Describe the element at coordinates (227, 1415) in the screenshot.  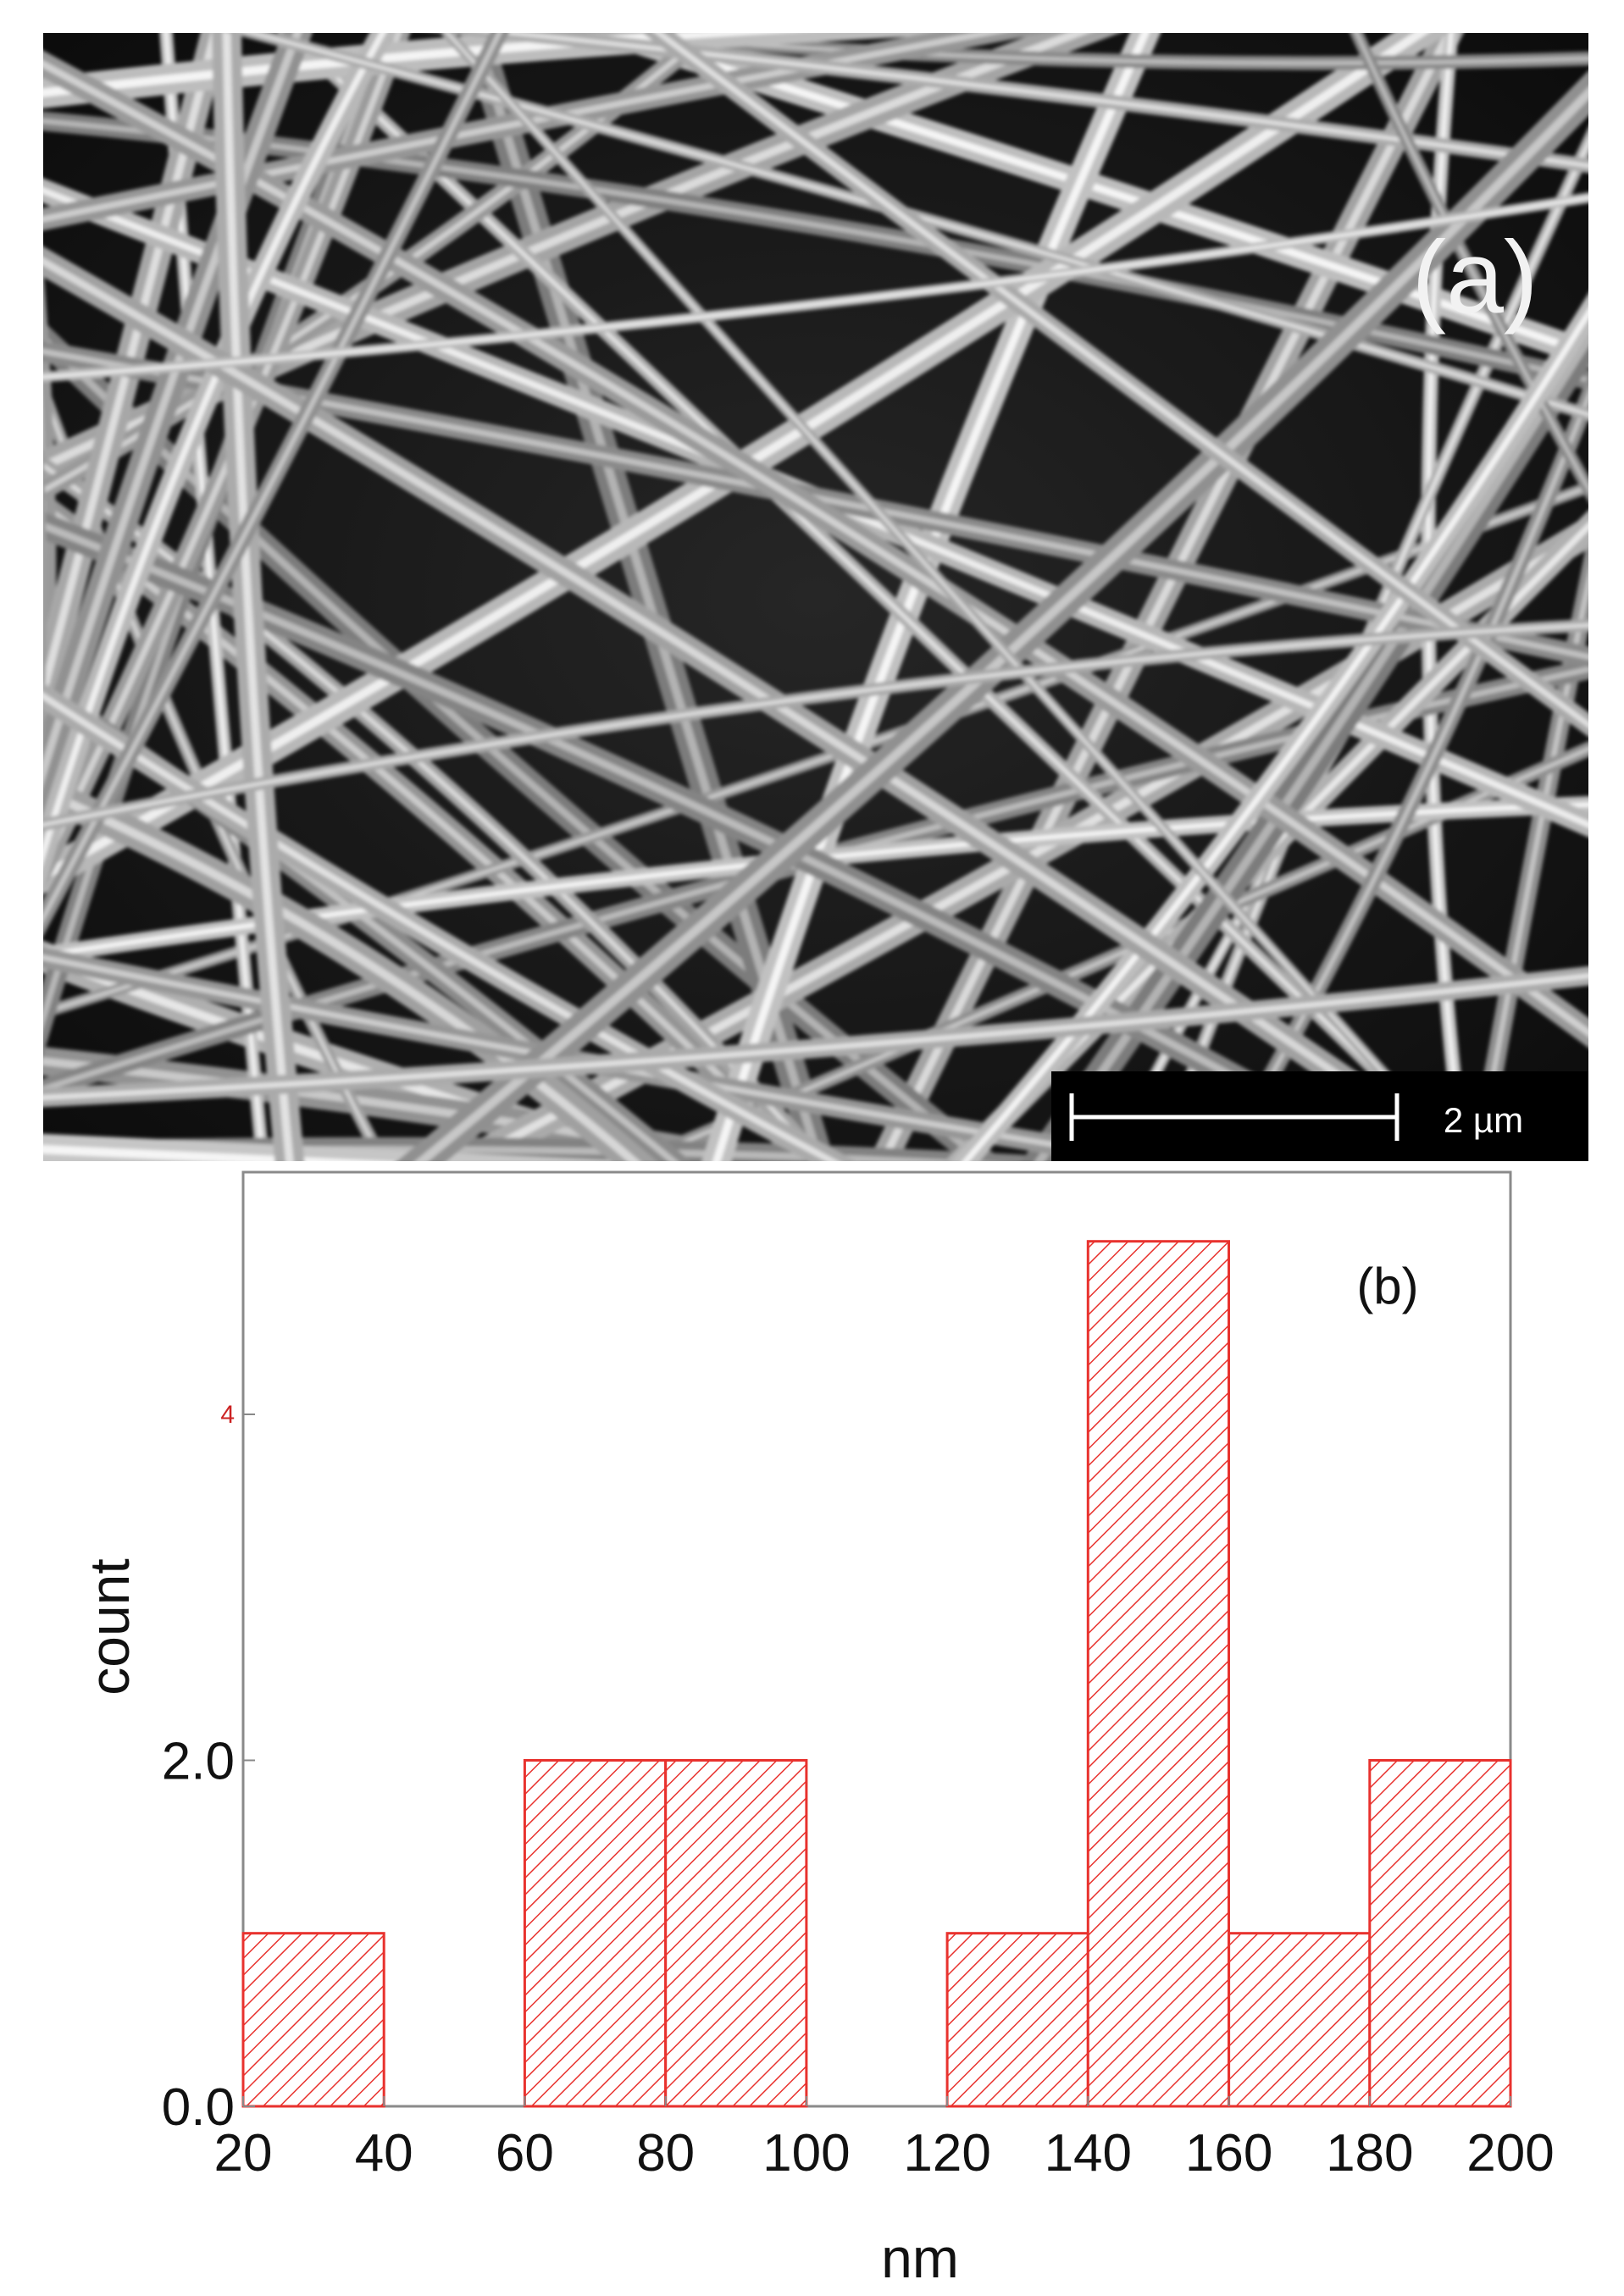
I see `y-tick-label: 4` at that location.